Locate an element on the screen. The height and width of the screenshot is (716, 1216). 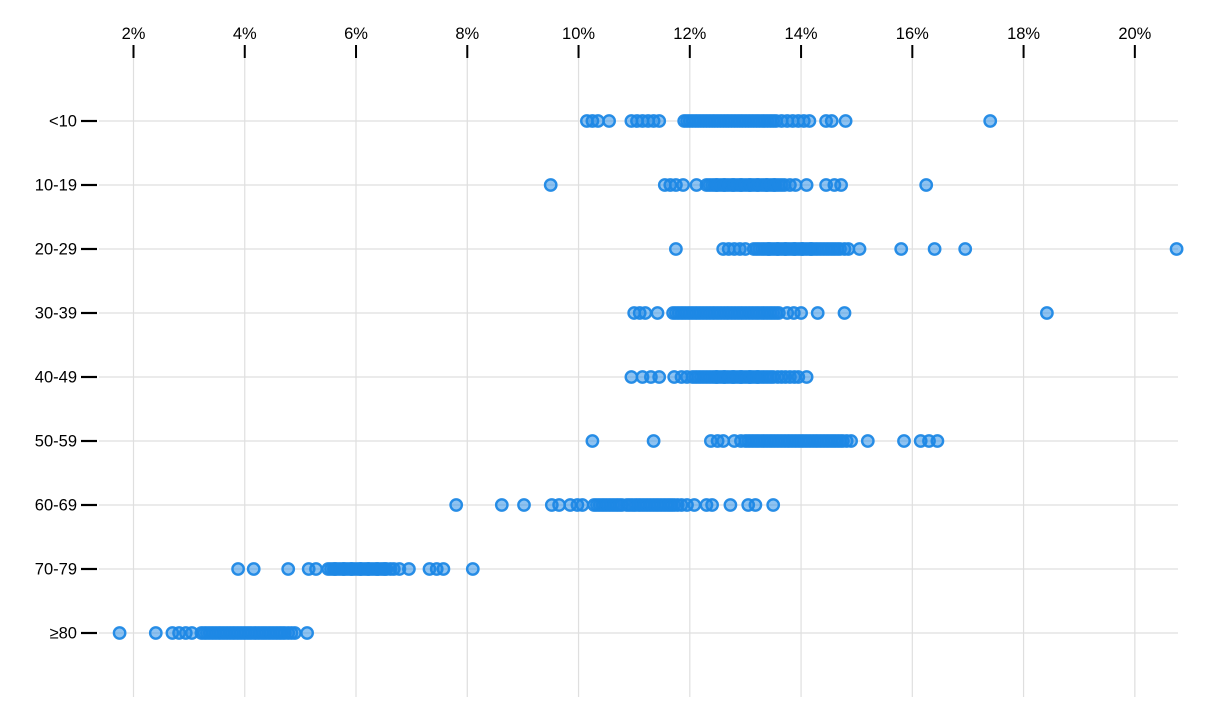
x-tick-label: 10% is located at coordinates (578, 34).